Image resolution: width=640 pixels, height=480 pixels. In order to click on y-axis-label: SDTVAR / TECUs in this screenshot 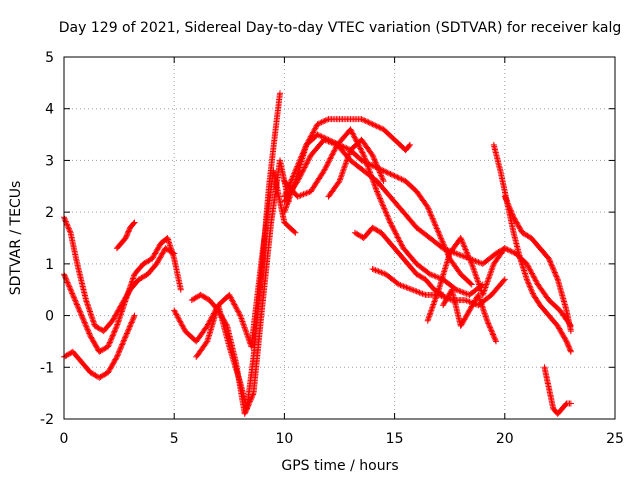, I will do `click(16, 238)`.